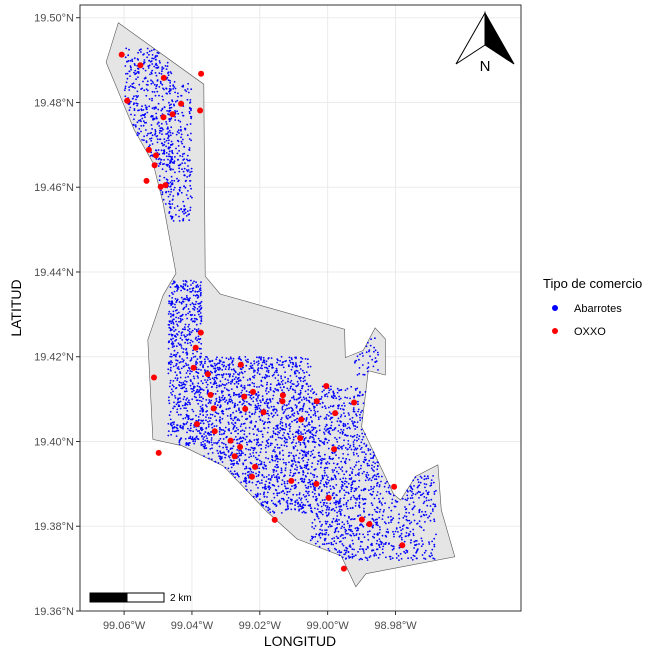 The width and height of the screenshot is (660, 650). I want to click on legend-key-abarrotes, so click(555, 308).